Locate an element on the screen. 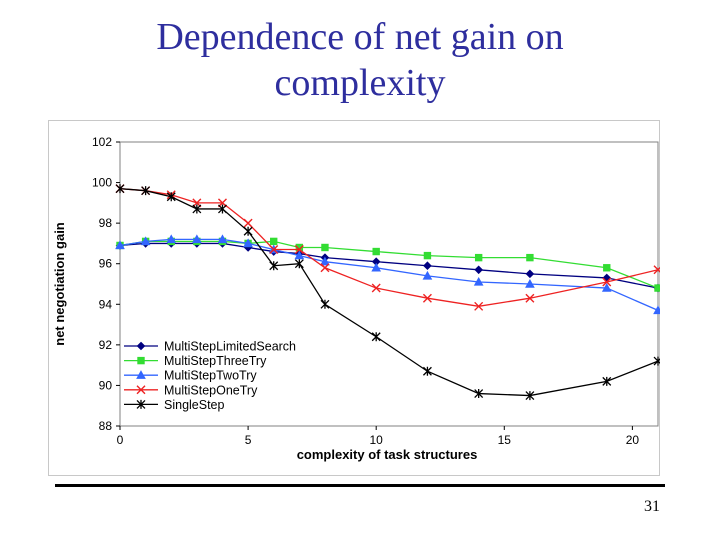 This screenshot has height=540, width=720. y-tick-label: 92 is located at coordinates (106, 345).